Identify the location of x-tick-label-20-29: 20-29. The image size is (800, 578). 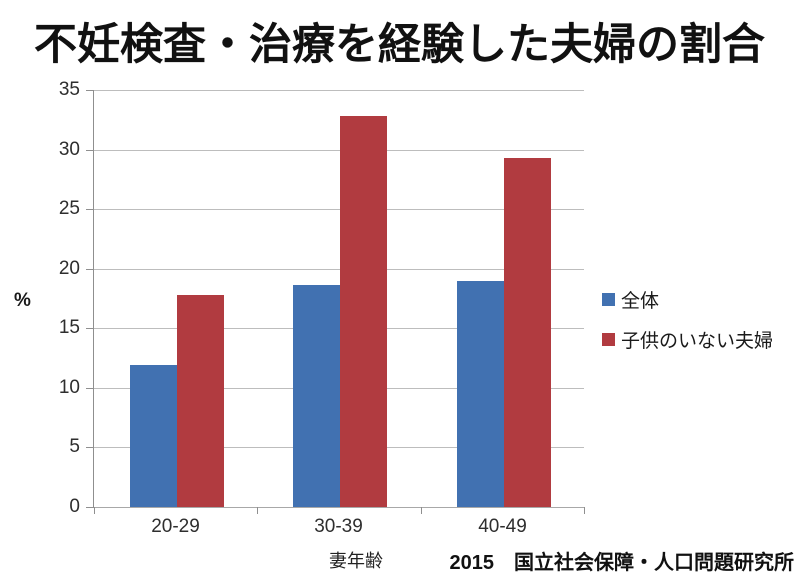
(175, 526).